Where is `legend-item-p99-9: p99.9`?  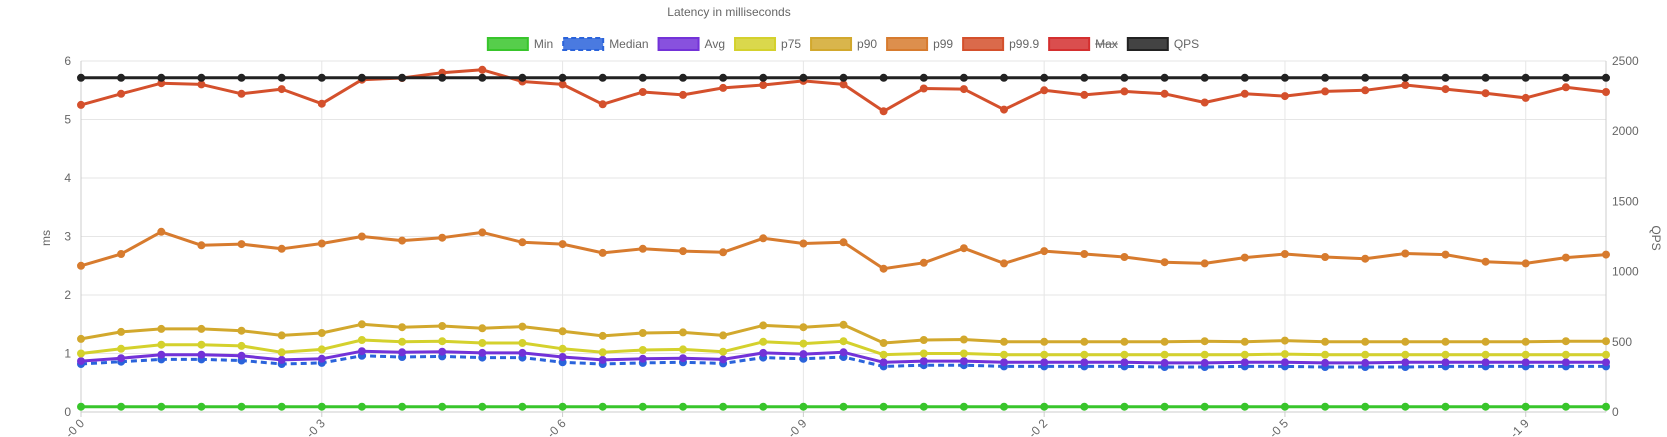 legend-item-p99-9: p99.9 is located at coordinates (1000, 44).